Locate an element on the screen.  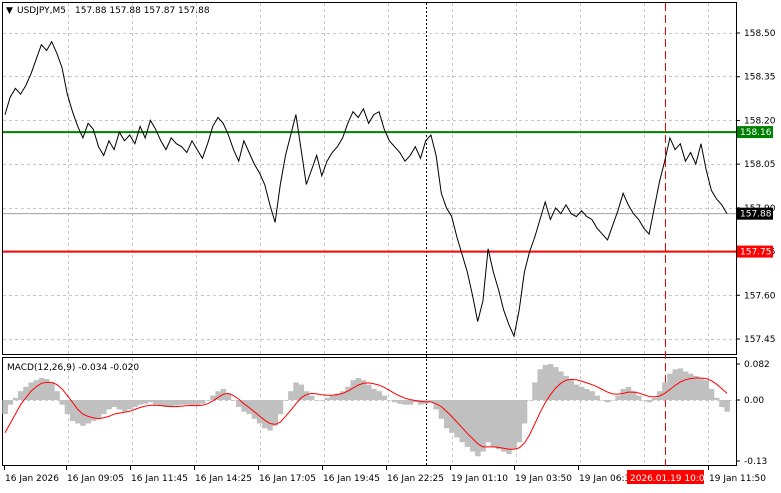
green-level-badge is located at coordinates (755, 132).